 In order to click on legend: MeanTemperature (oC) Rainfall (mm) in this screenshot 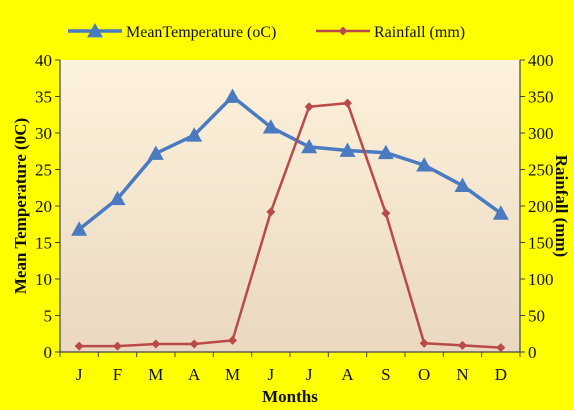, I will do `click(266, 32)`.